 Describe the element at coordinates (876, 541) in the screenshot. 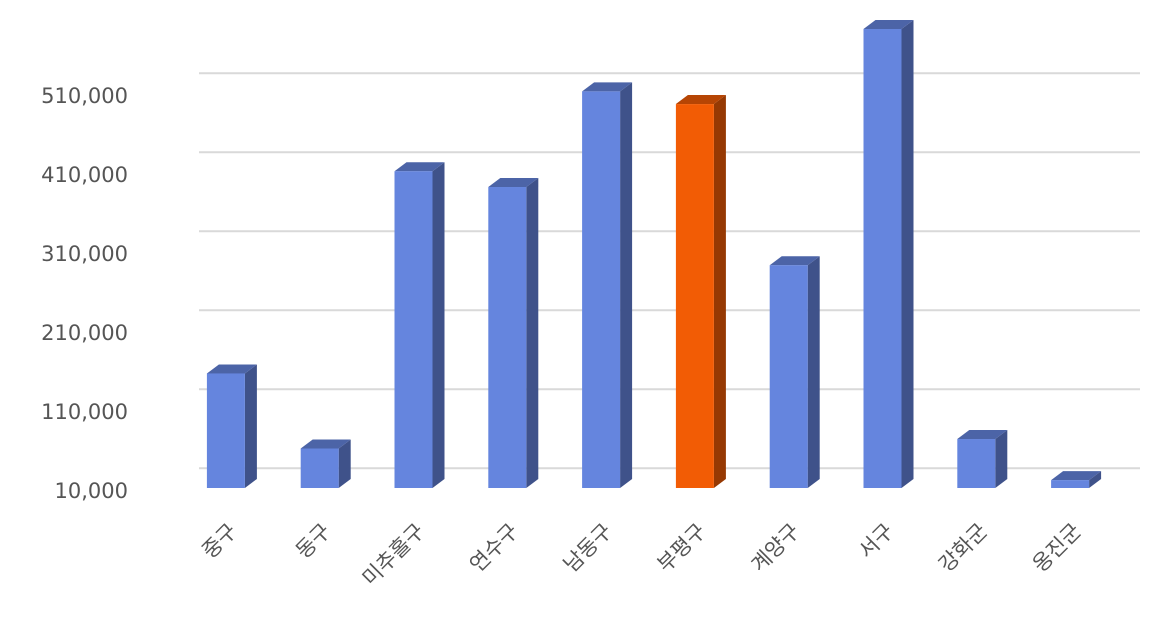

I see `x-tick-label: 서구` at that location.